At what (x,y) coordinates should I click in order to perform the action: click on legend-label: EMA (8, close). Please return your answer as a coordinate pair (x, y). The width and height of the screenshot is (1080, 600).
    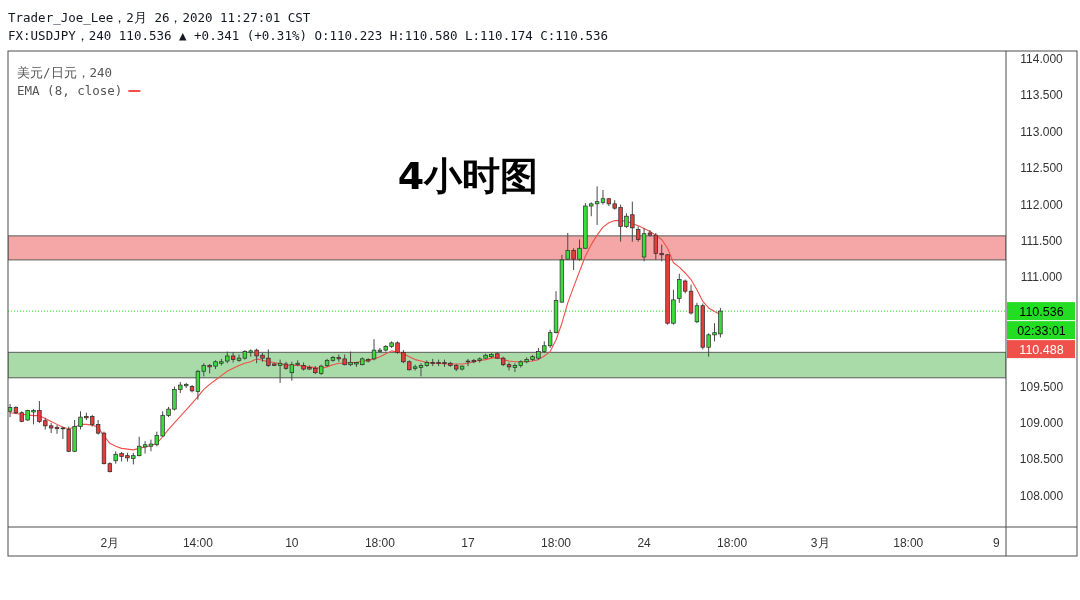
    Looking at the image, I should click on (70, 90).